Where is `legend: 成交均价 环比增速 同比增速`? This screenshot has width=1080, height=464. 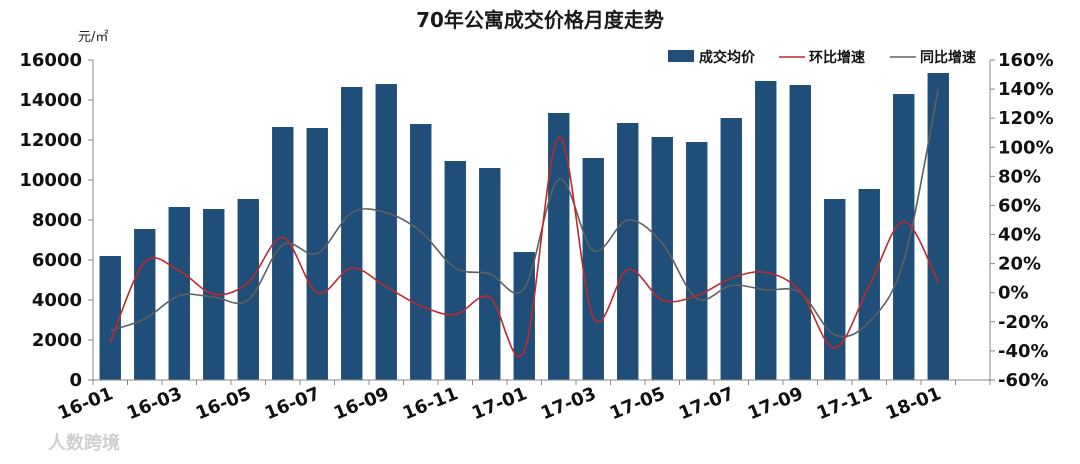 legend: 成交均价 环比增速 同比增速 is located at coordinates (822, 57).